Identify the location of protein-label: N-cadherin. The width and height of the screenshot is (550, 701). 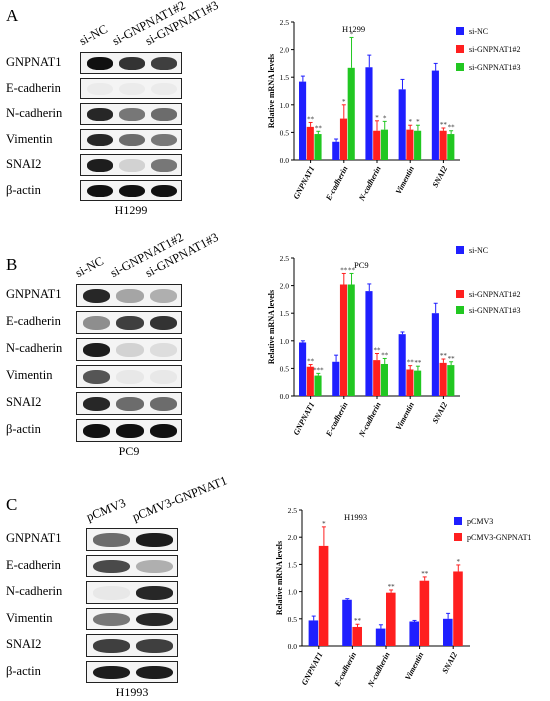
(34, 348).